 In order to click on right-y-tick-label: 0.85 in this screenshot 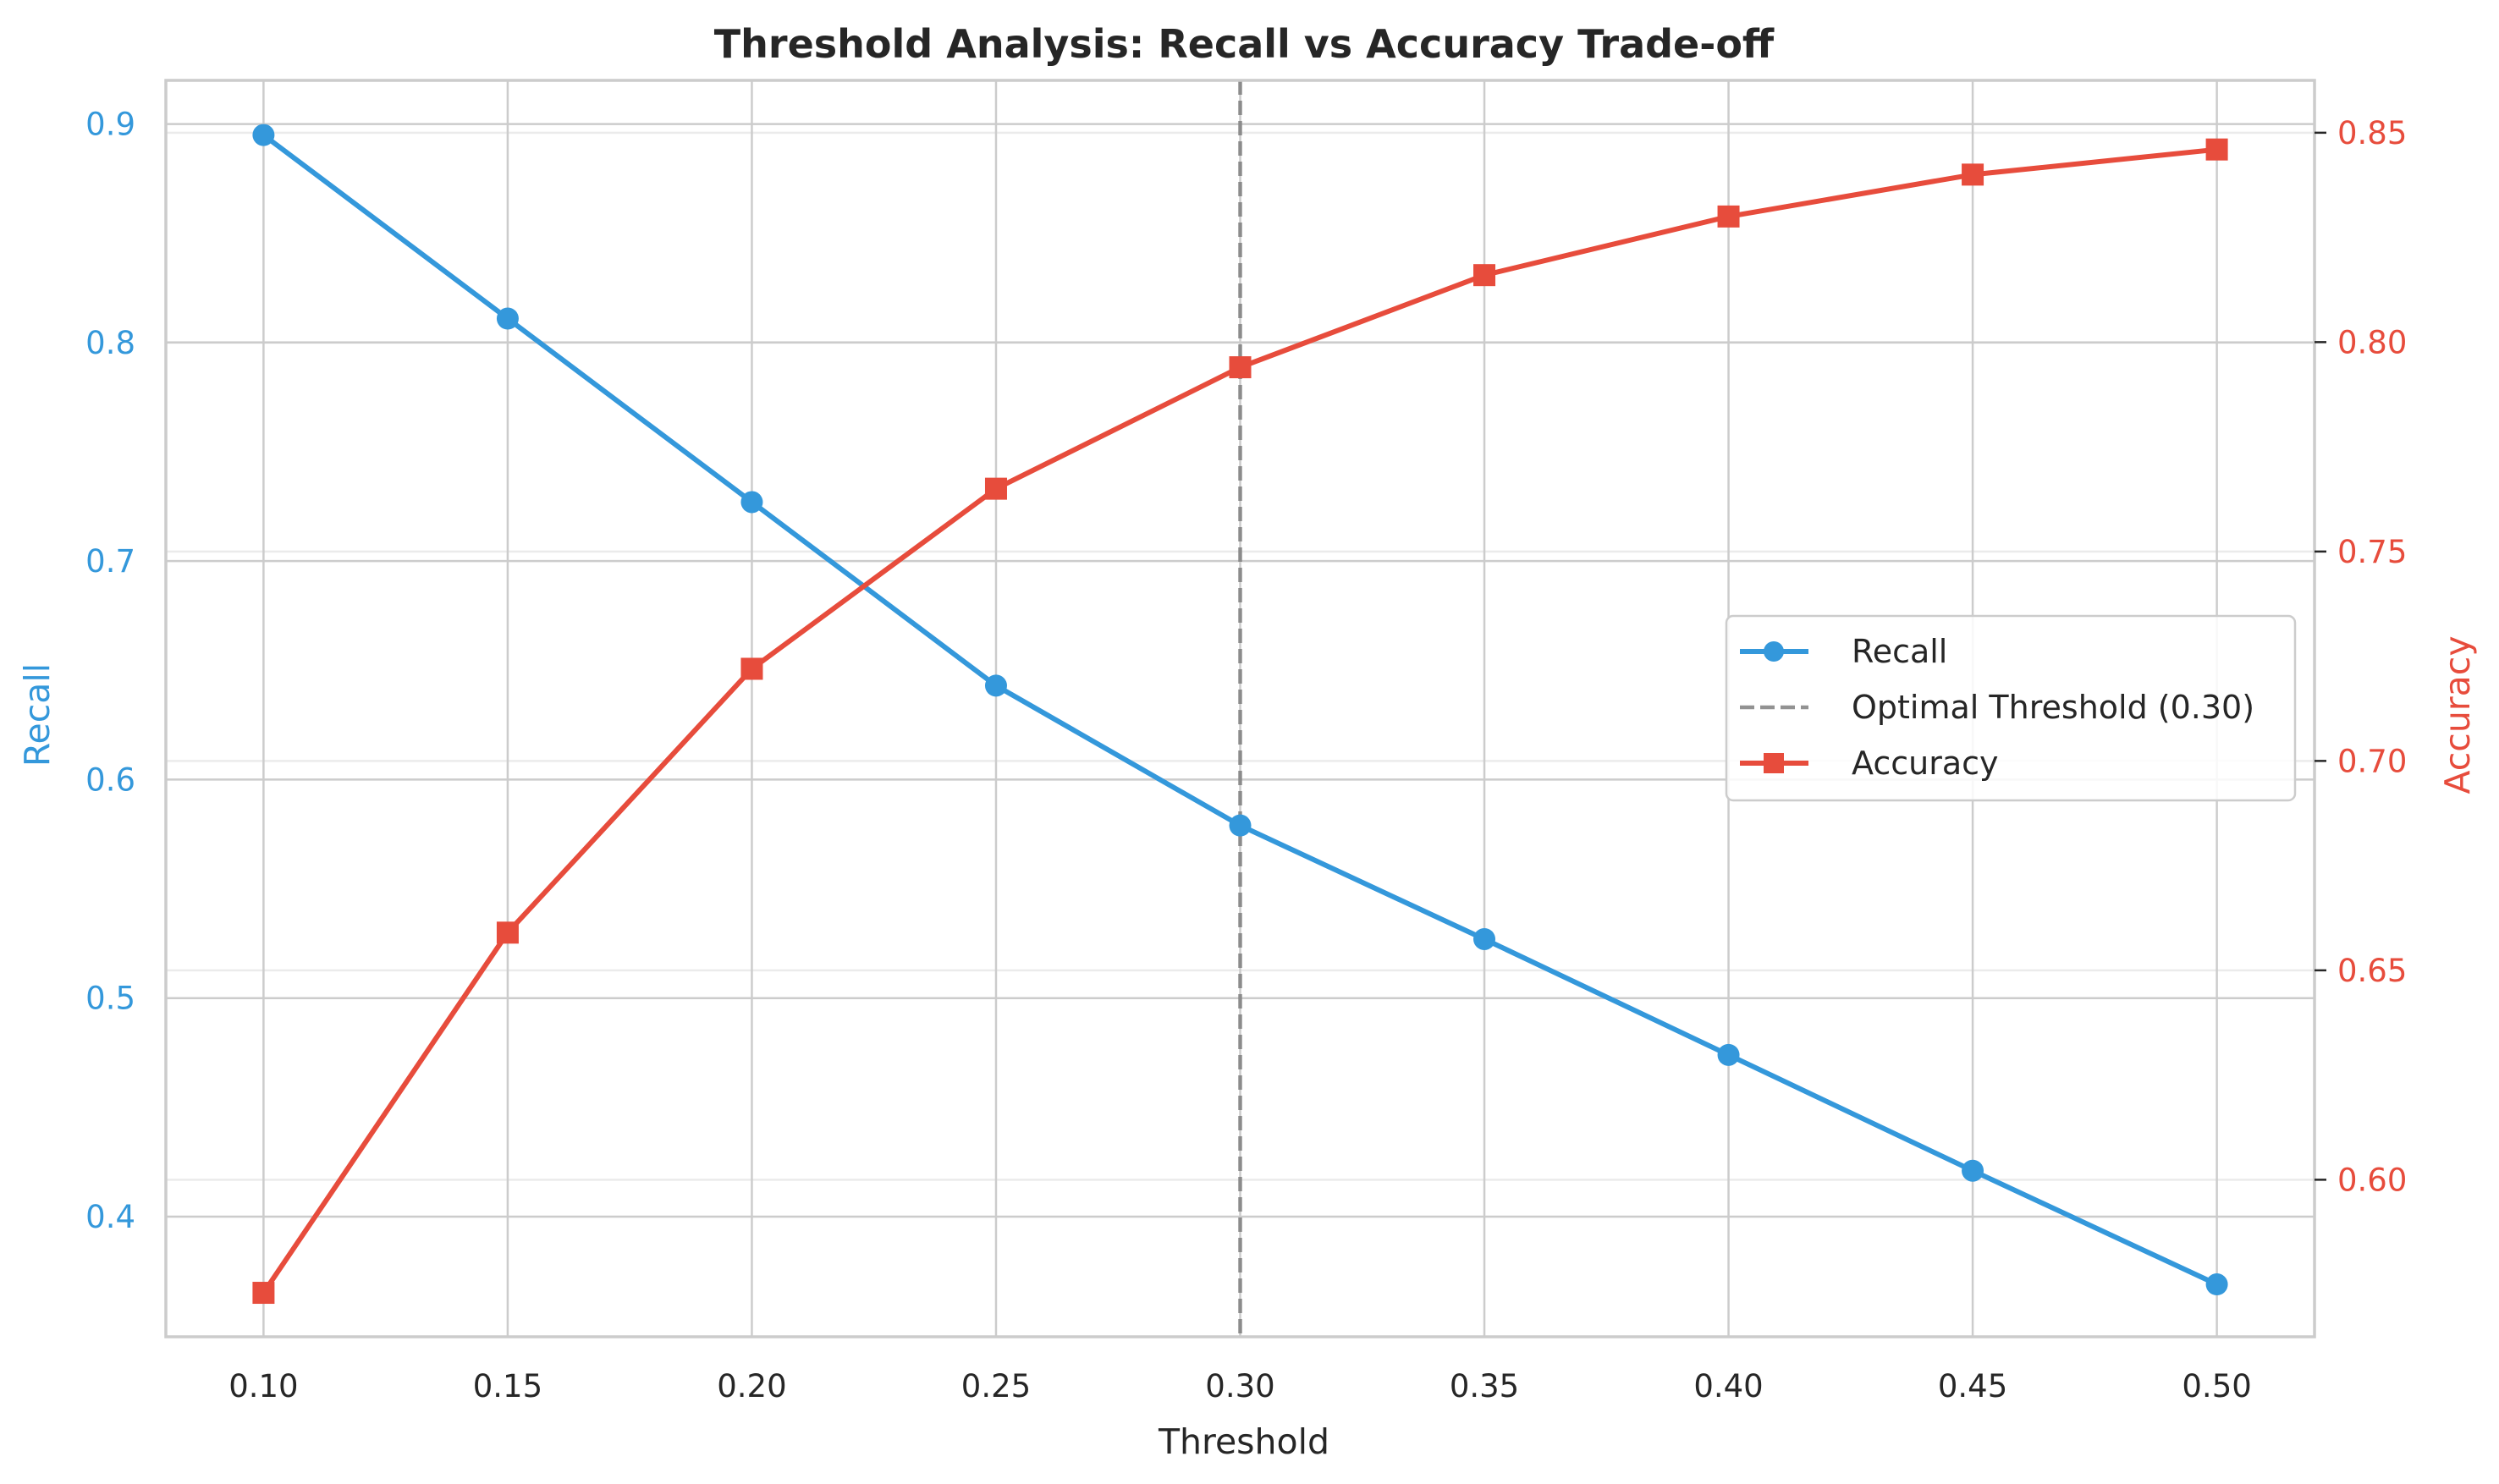, I will do `click(2372, 133)`.